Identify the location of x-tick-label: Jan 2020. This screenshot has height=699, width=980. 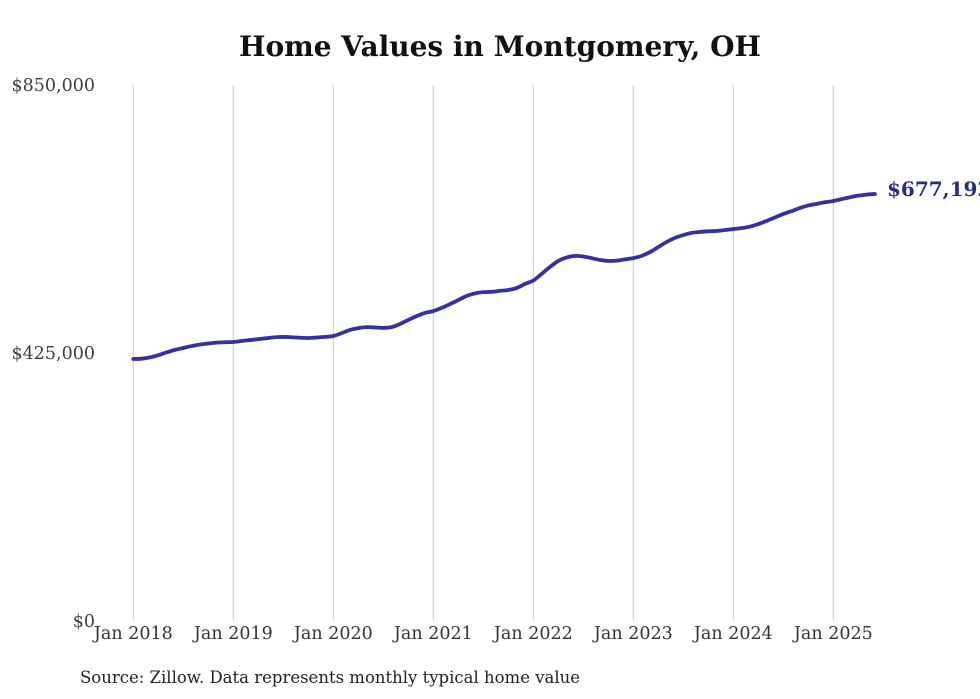
(332, 634).